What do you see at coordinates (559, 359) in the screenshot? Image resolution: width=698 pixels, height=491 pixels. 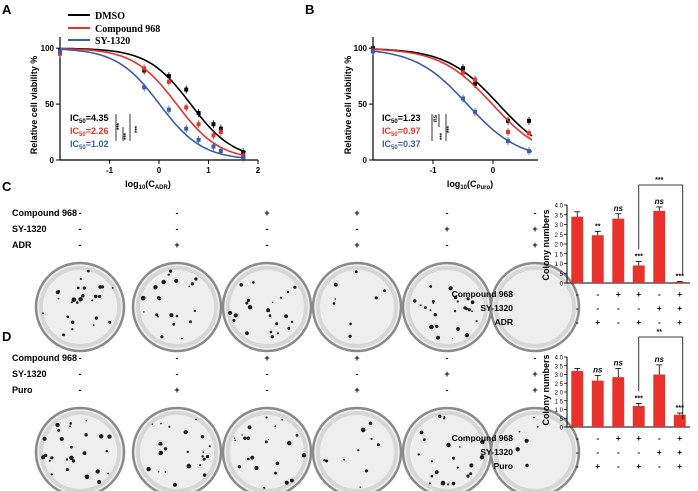 I see `y-tick-label: 4 0` at bounding box center [559, 359].